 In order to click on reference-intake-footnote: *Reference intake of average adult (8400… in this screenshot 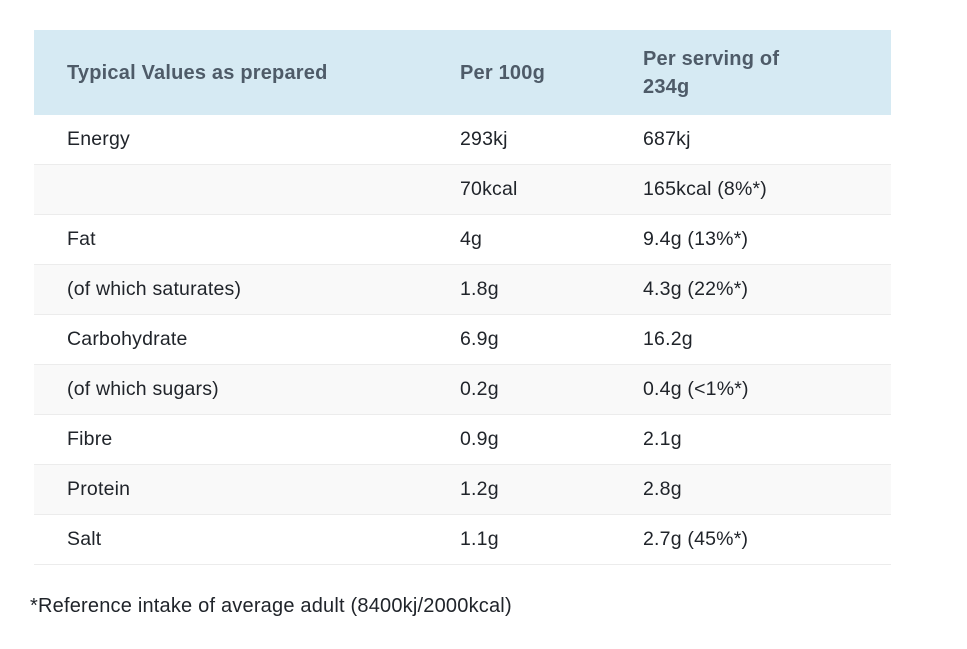, I will do `click(271, 606)`.